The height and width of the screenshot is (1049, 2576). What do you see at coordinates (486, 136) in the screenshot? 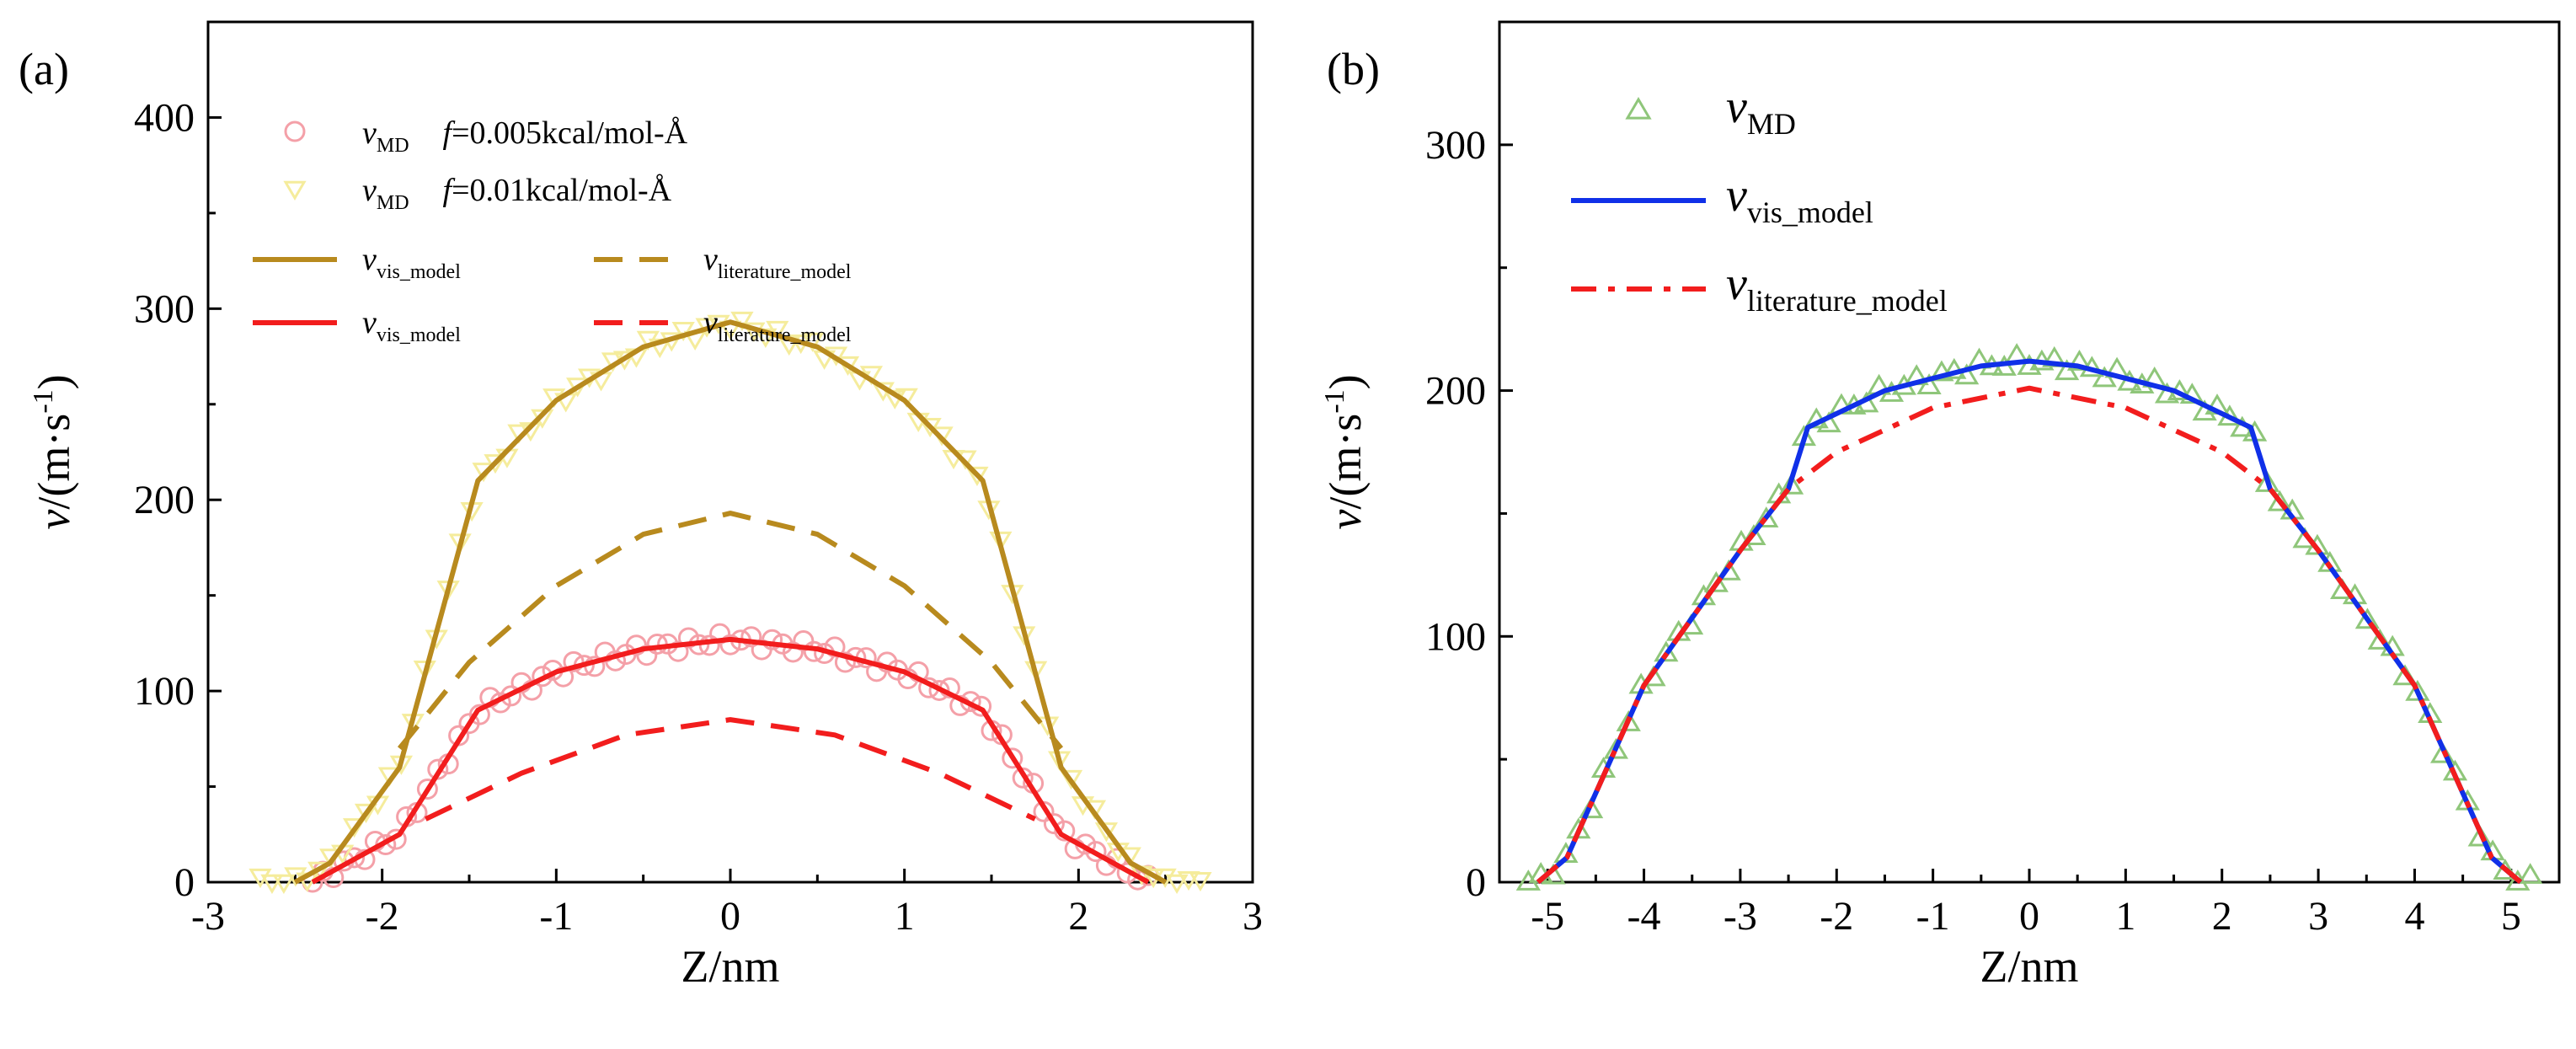
I see `legend-entry: vMD f=0.005kcal/mol-Å` at bounding box center [486, 136].